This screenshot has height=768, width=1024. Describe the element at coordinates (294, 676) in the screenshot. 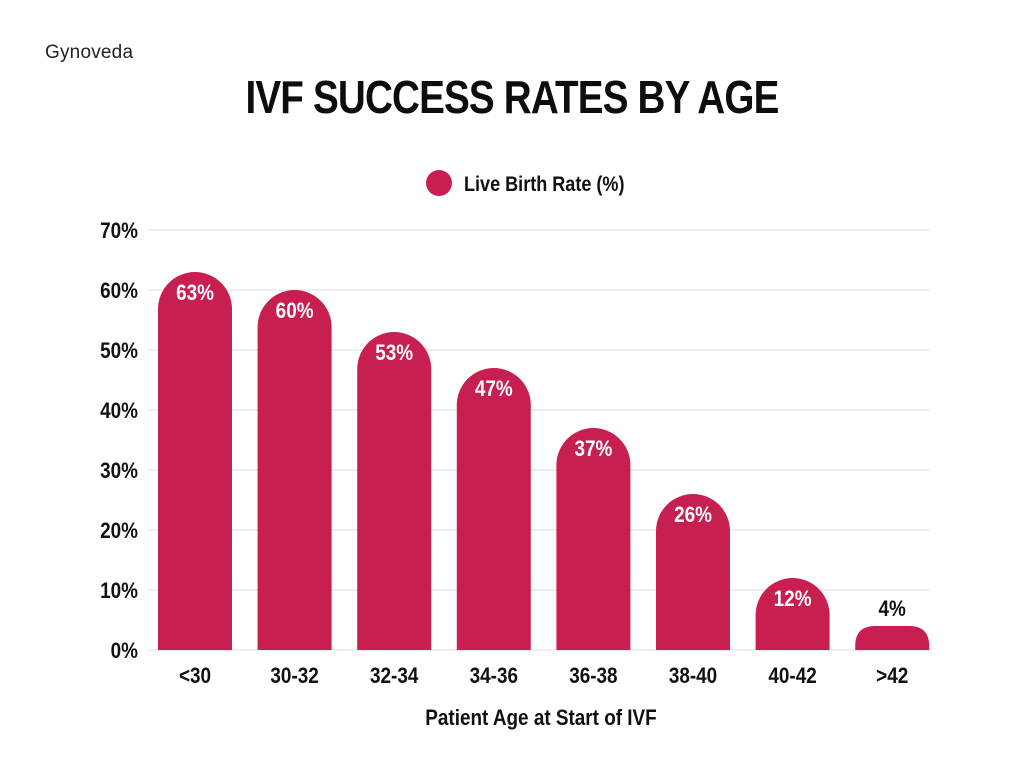

I see `x-tick-label: 30-32` at that location.